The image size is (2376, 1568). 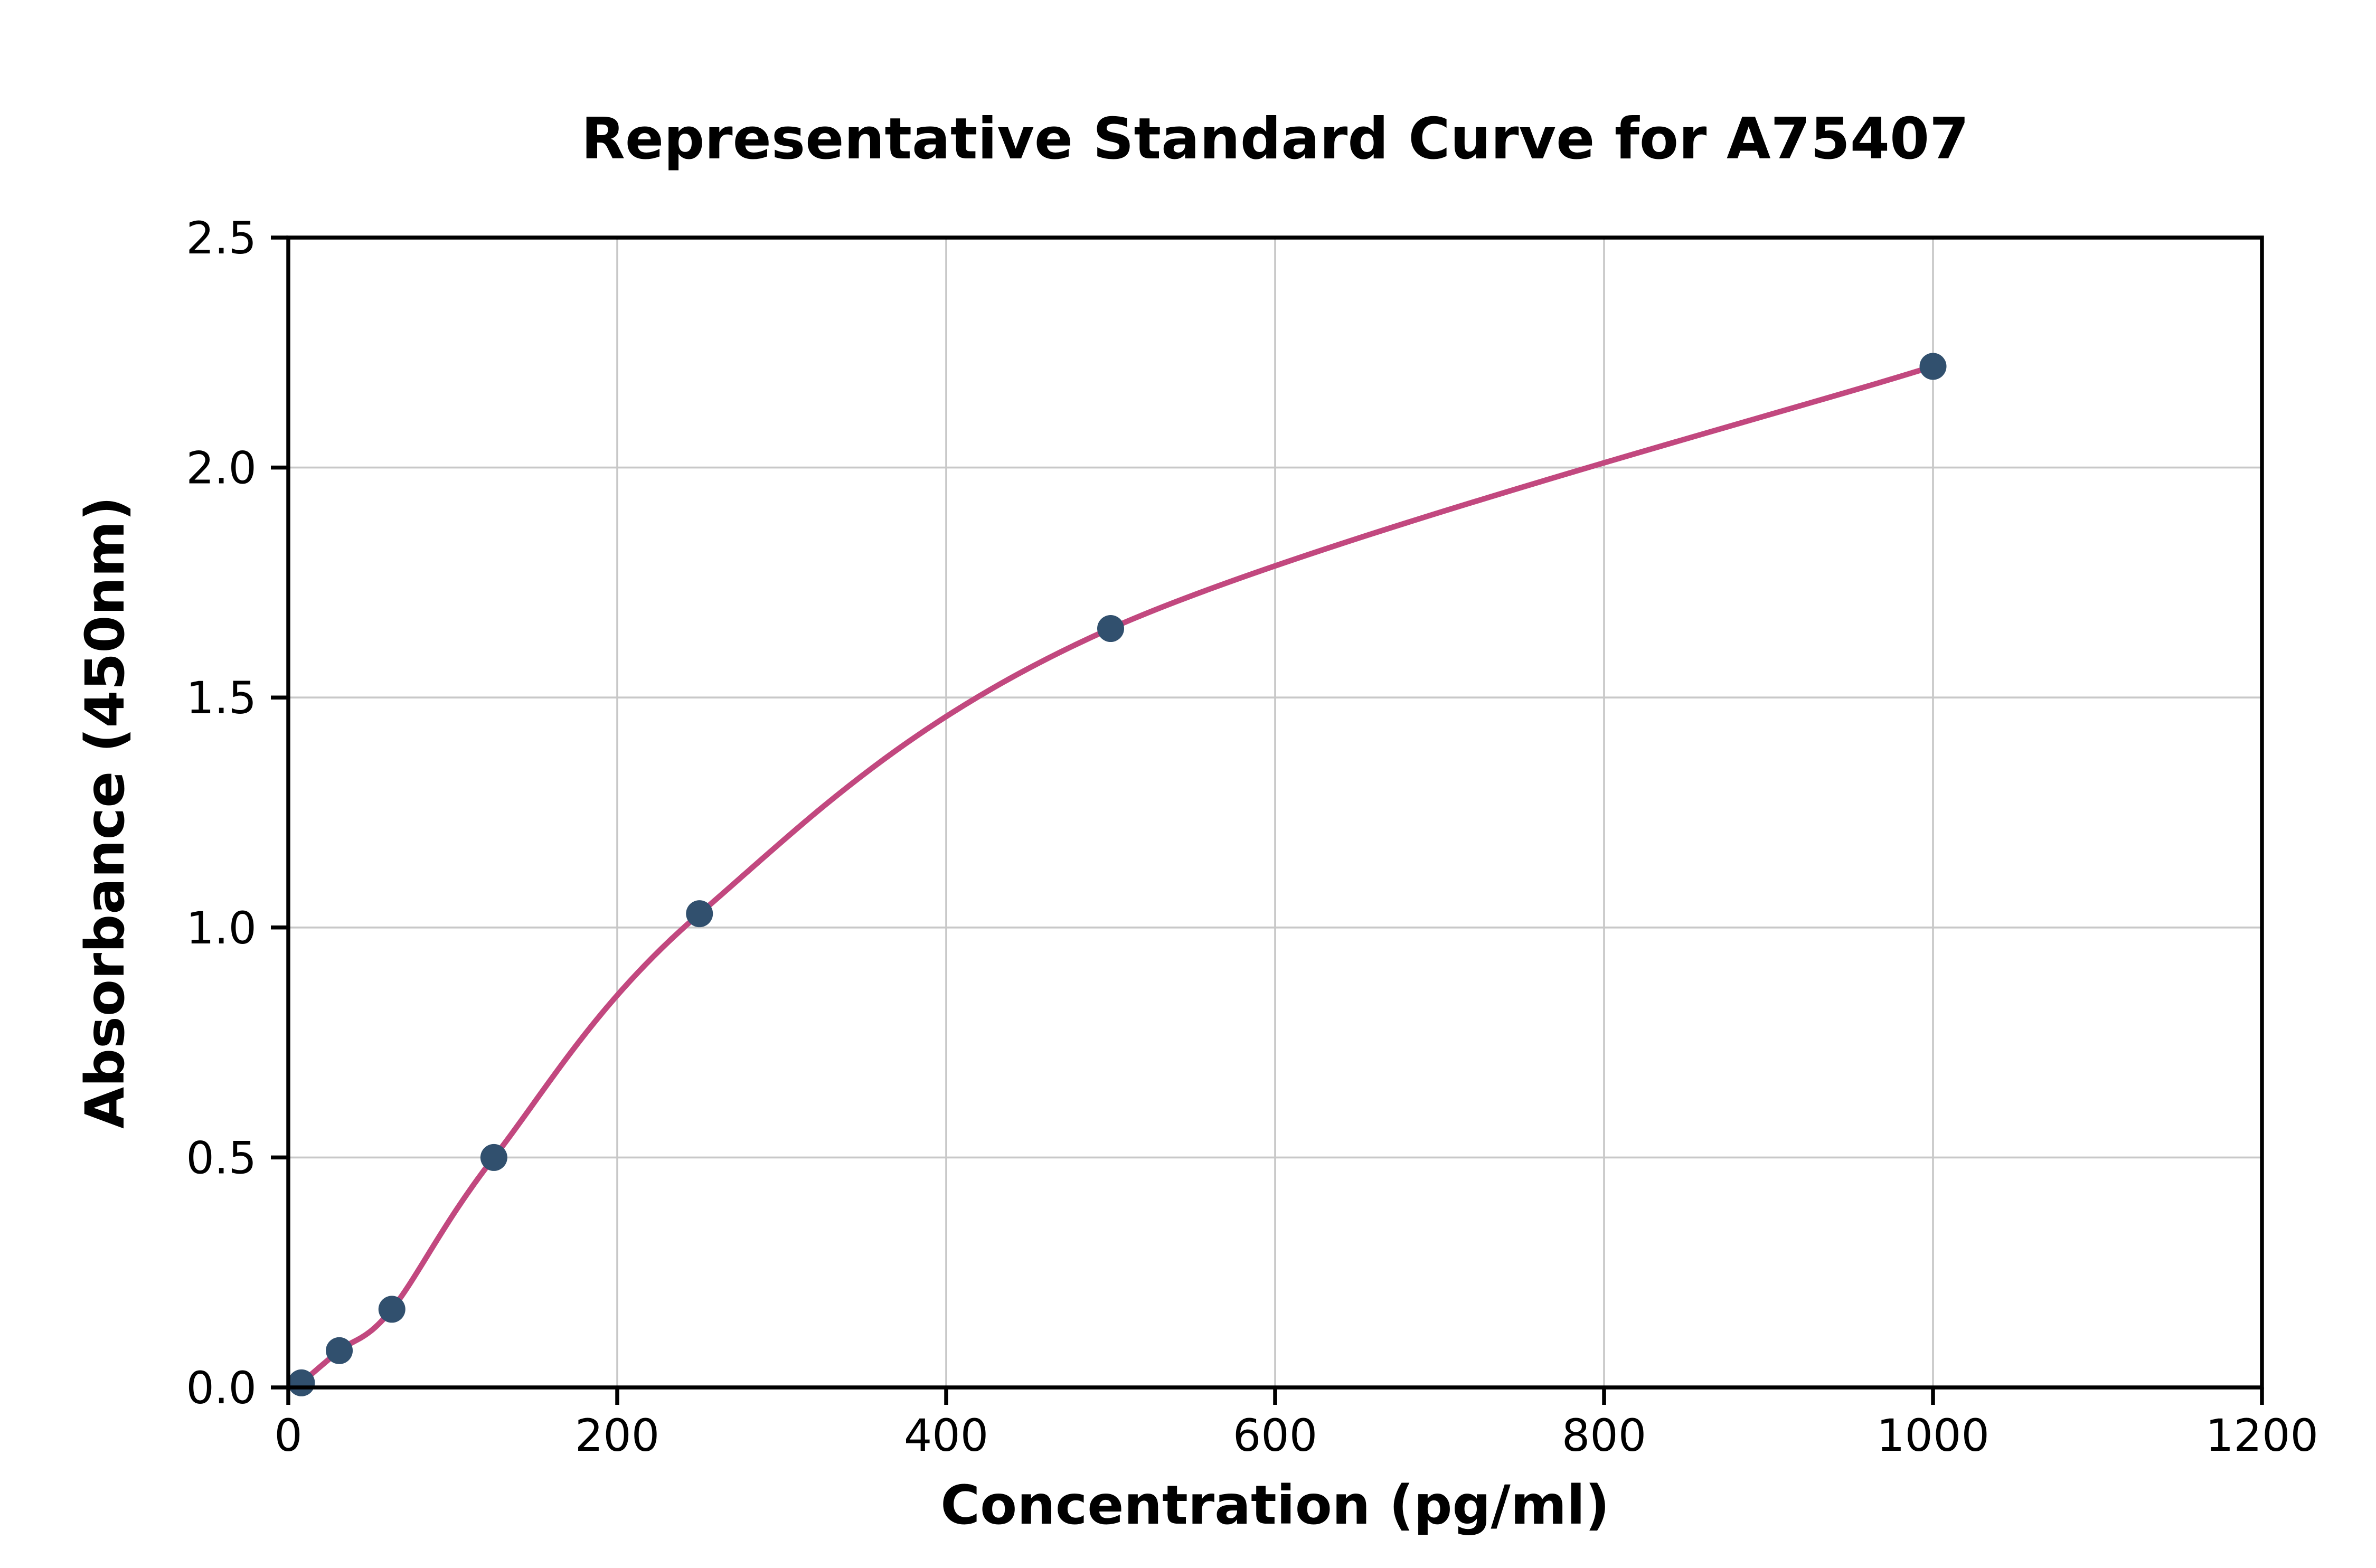 I want to click on x-tick-label: 400, so click(x=946, y=1435).